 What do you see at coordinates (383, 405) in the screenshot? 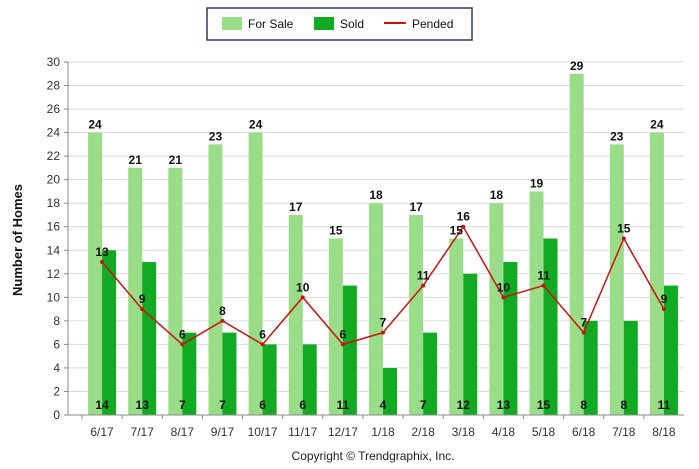
I see `data-label-sold: 4` at bounding box center [383, 405].